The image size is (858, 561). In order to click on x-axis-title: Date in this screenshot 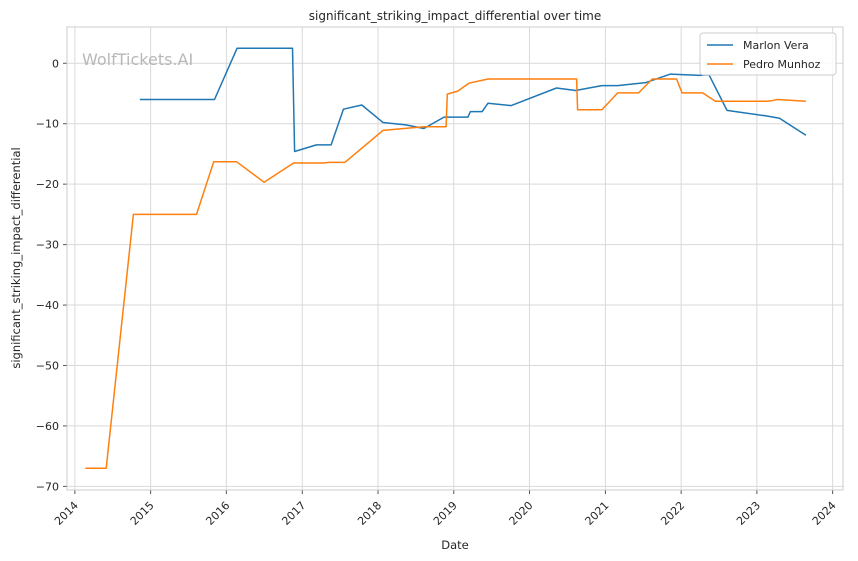, I will do `click(455, 545)`.